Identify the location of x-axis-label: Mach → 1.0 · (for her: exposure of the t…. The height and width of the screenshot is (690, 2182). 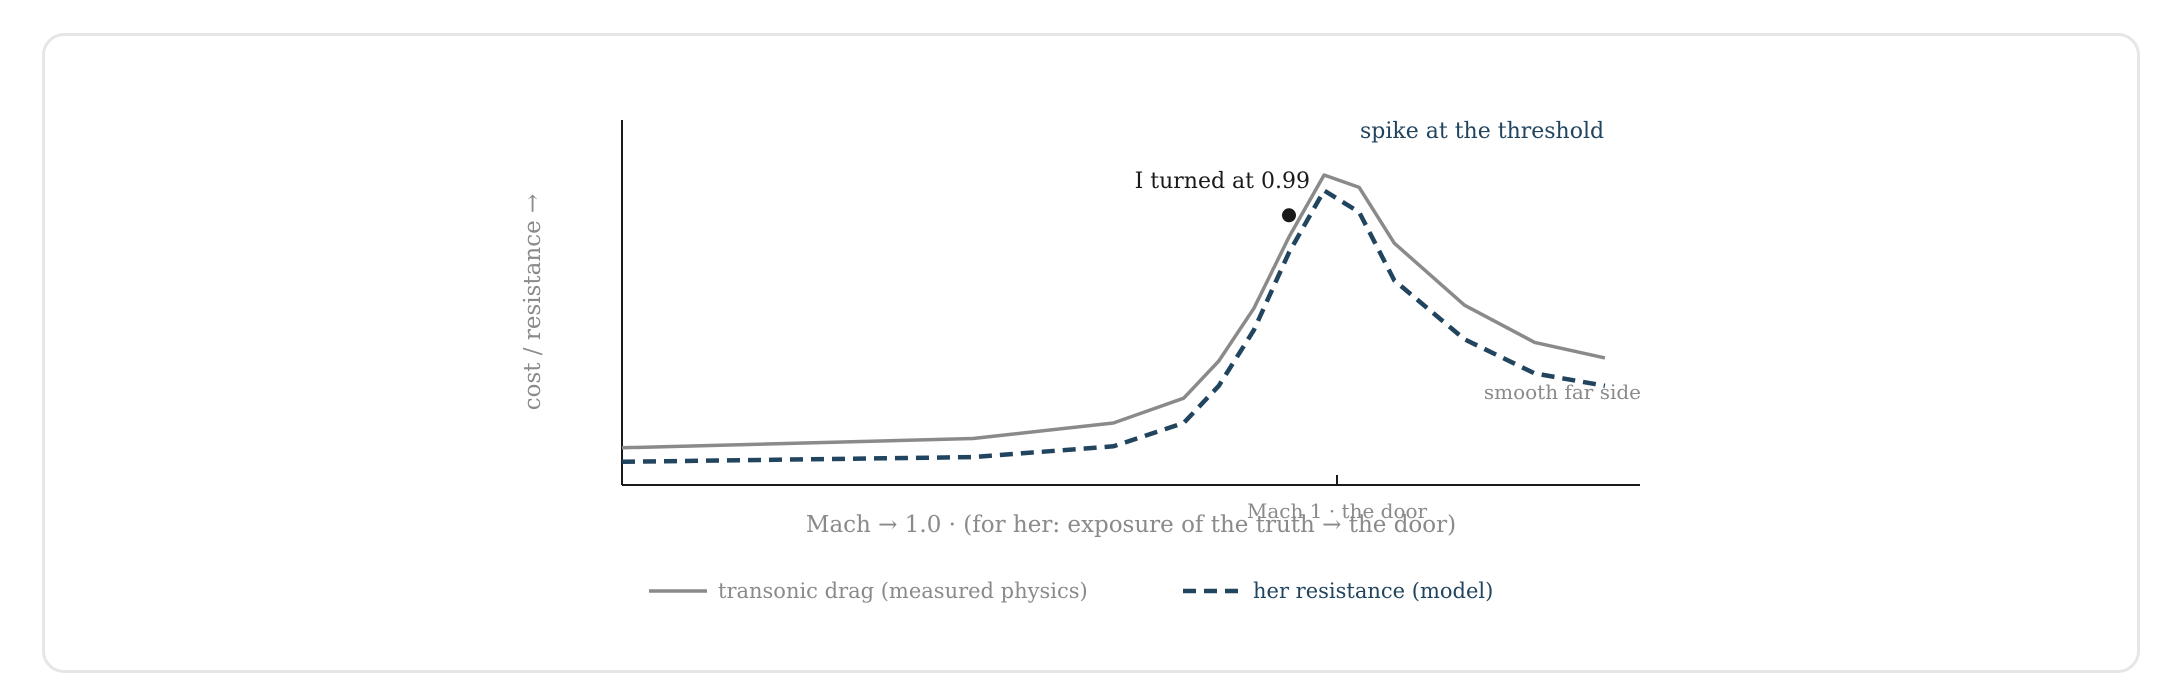
(1131, 525).